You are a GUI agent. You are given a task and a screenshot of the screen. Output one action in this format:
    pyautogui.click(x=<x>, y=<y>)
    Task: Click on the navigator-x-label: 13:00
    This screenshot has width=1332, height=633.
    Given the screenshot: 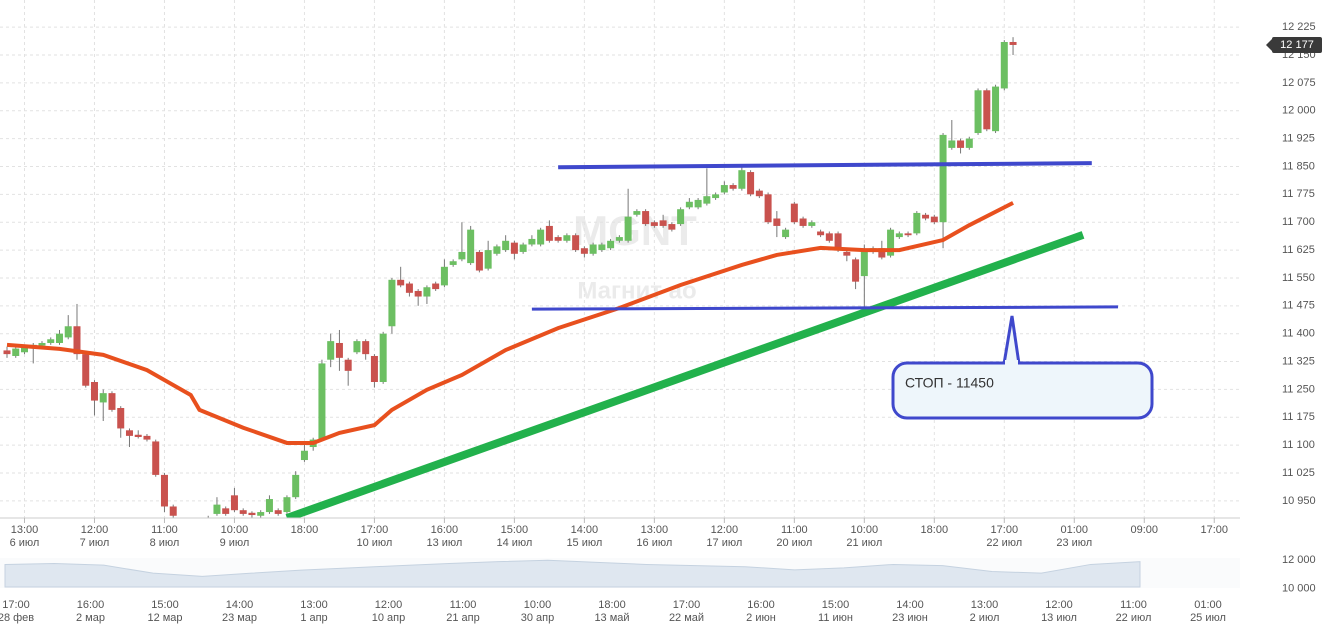 What is the action you would take?
    pyautogui.click(x=985, y=605)
    